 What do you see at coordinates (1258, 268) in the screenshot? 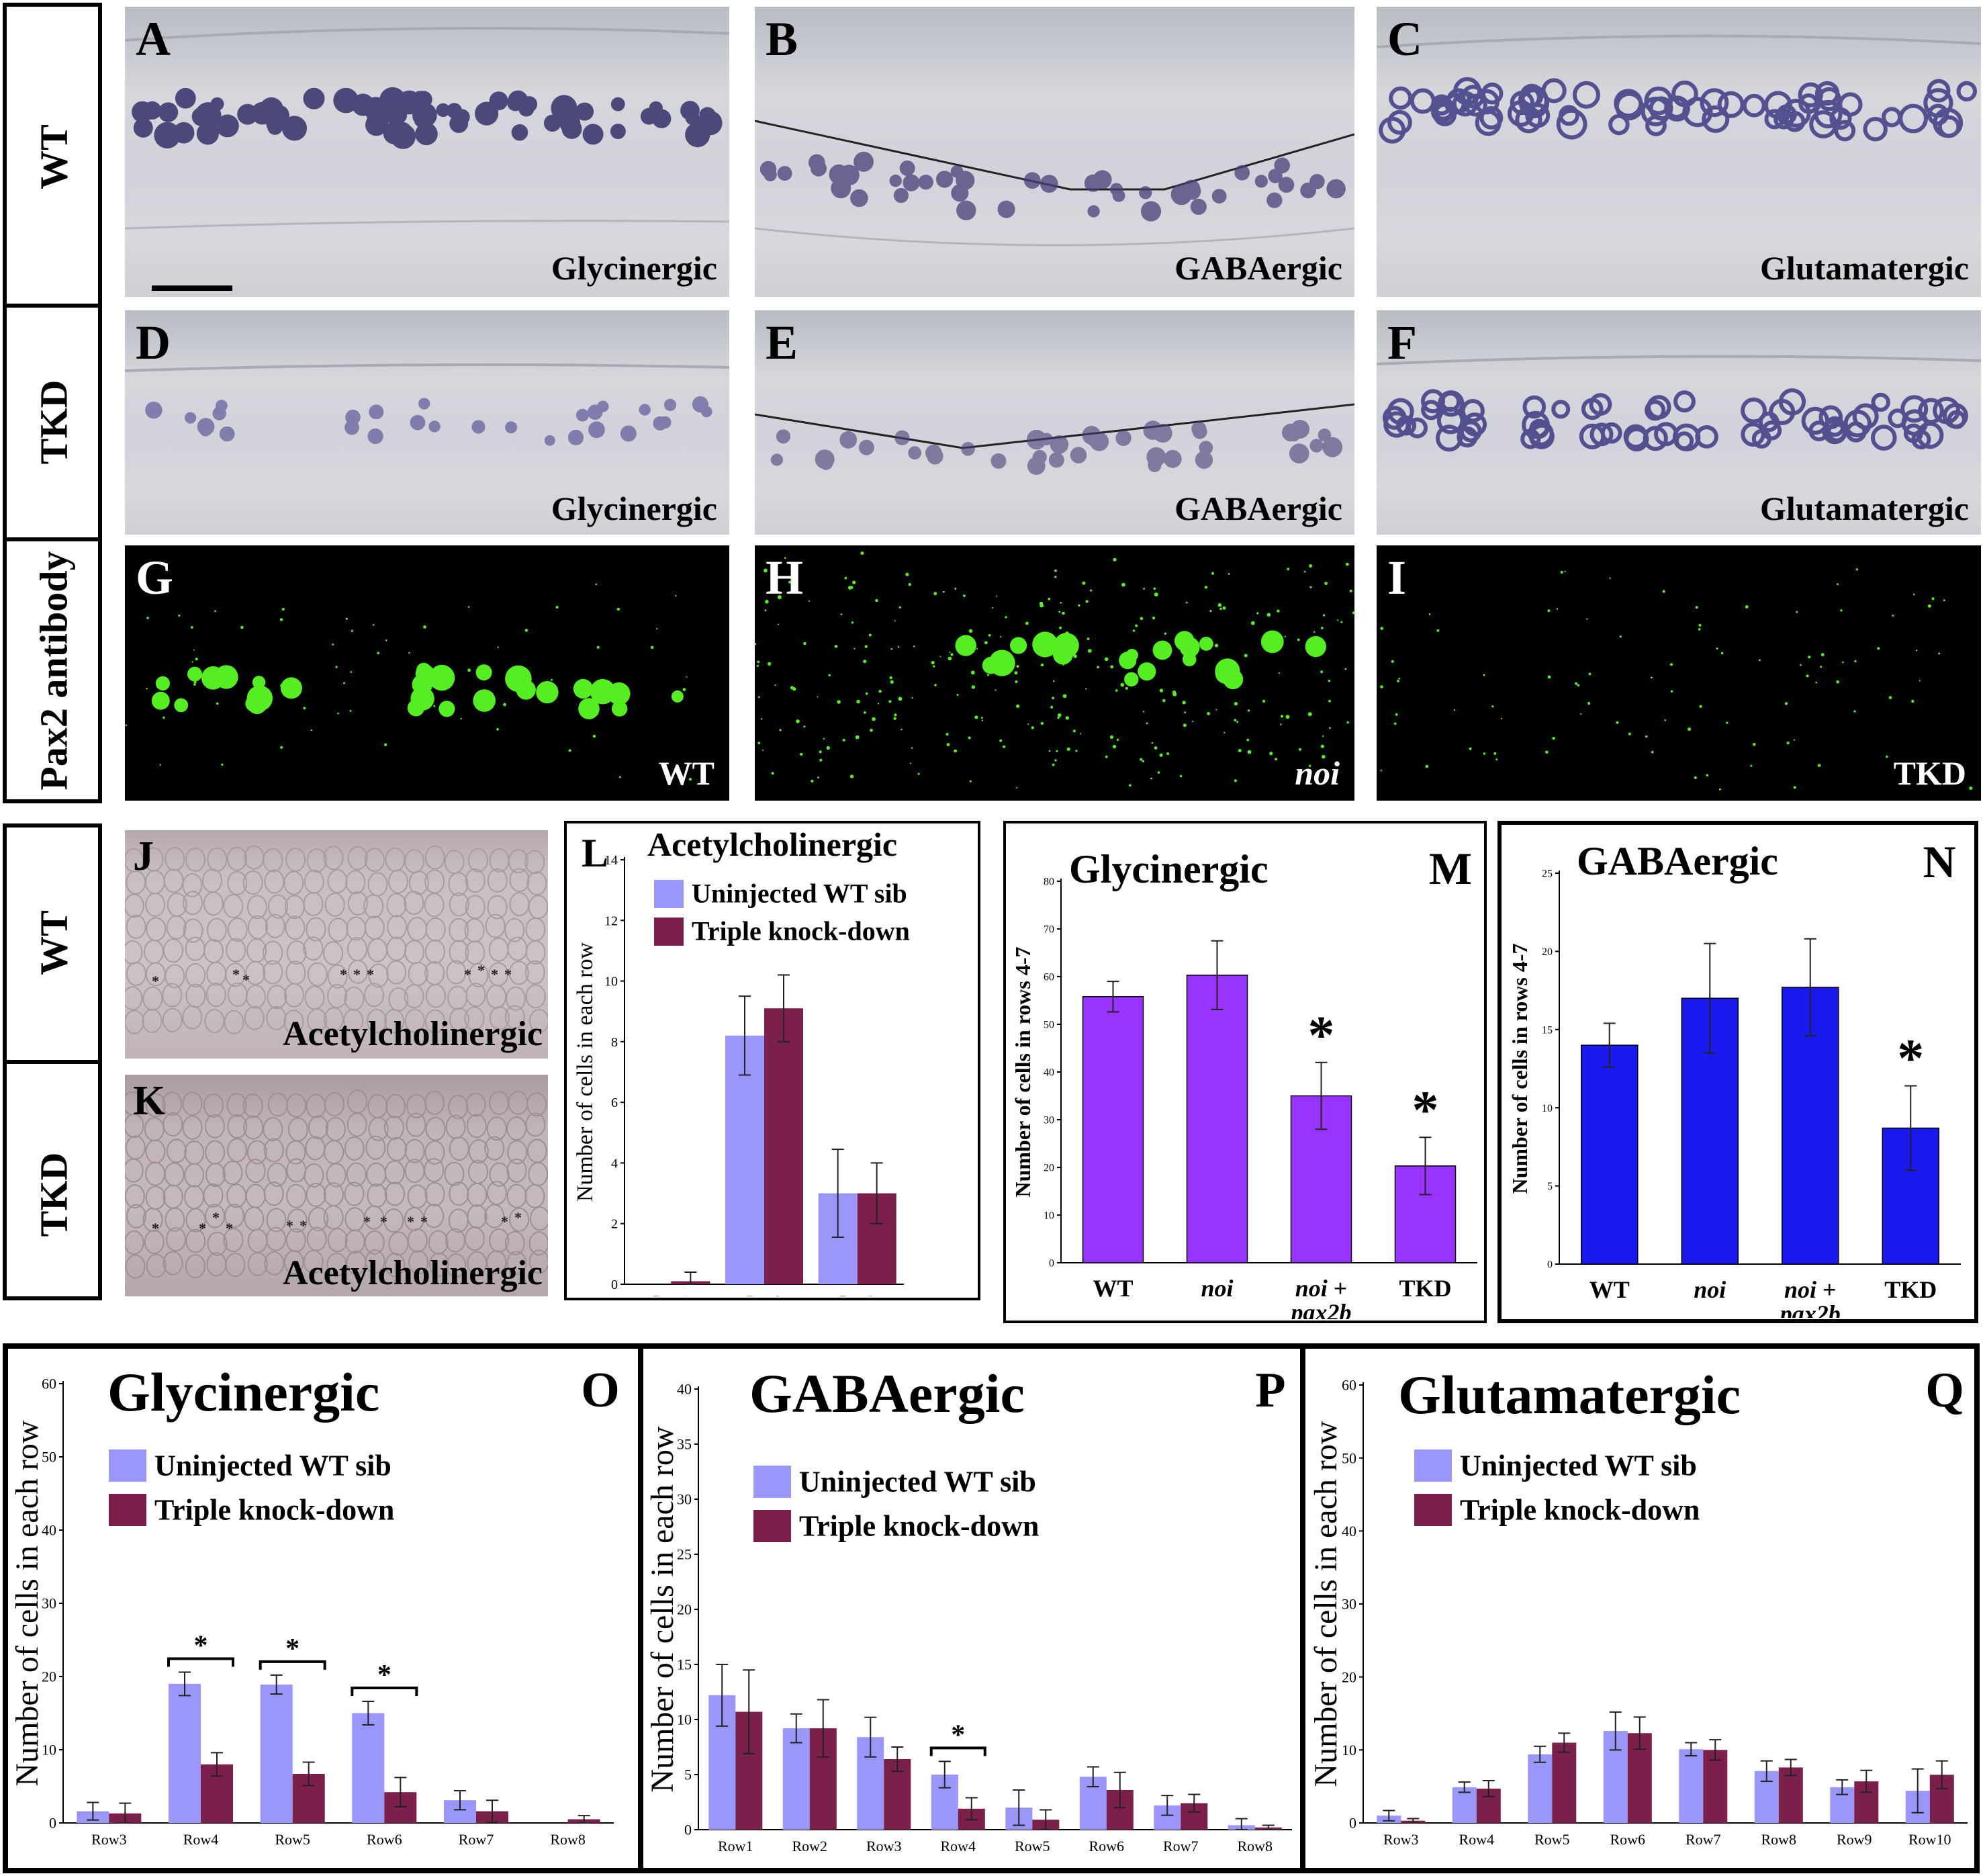
I see `panel-caption: GABAergic` at bounding box center [1258, 268].